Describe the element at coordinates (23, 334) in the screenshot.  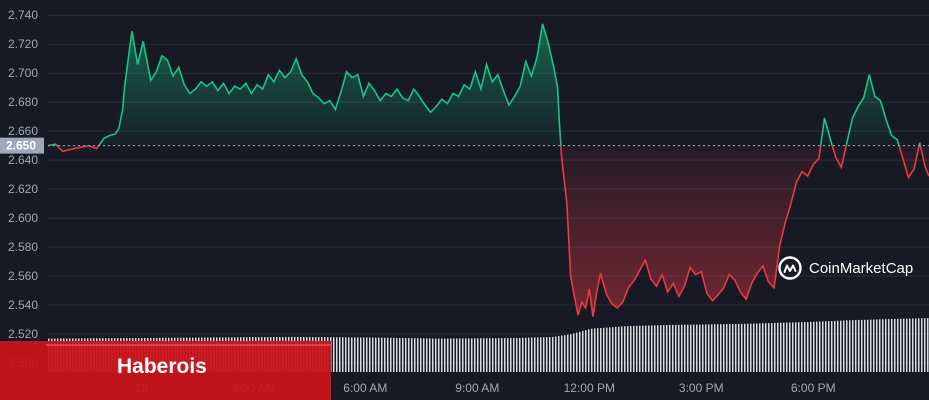
I see `y-tick-label: 2.520` at that location.